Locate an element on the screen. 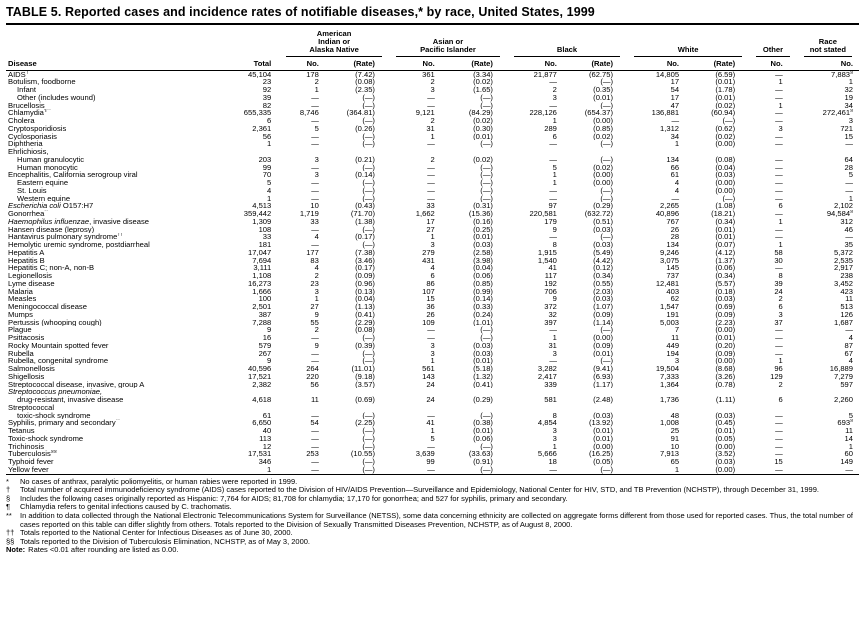 The height and width of the screenshot is (642, 865). cell: 5,372 is located at coordinates (843, 252).